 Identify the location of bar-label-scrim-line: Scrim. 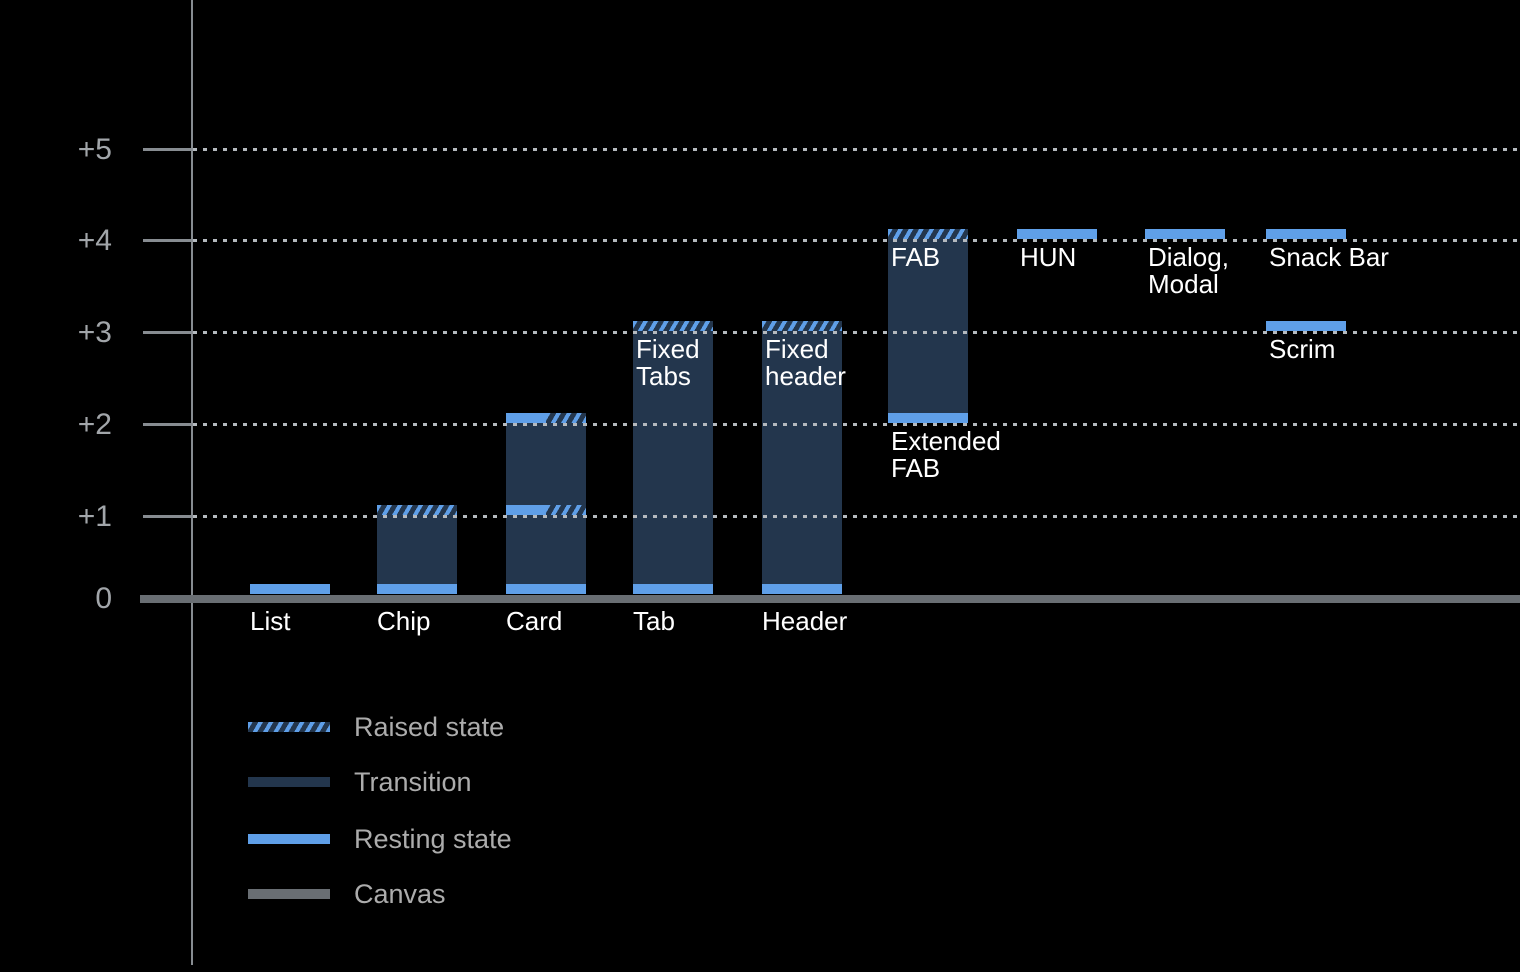
(1302, 349).